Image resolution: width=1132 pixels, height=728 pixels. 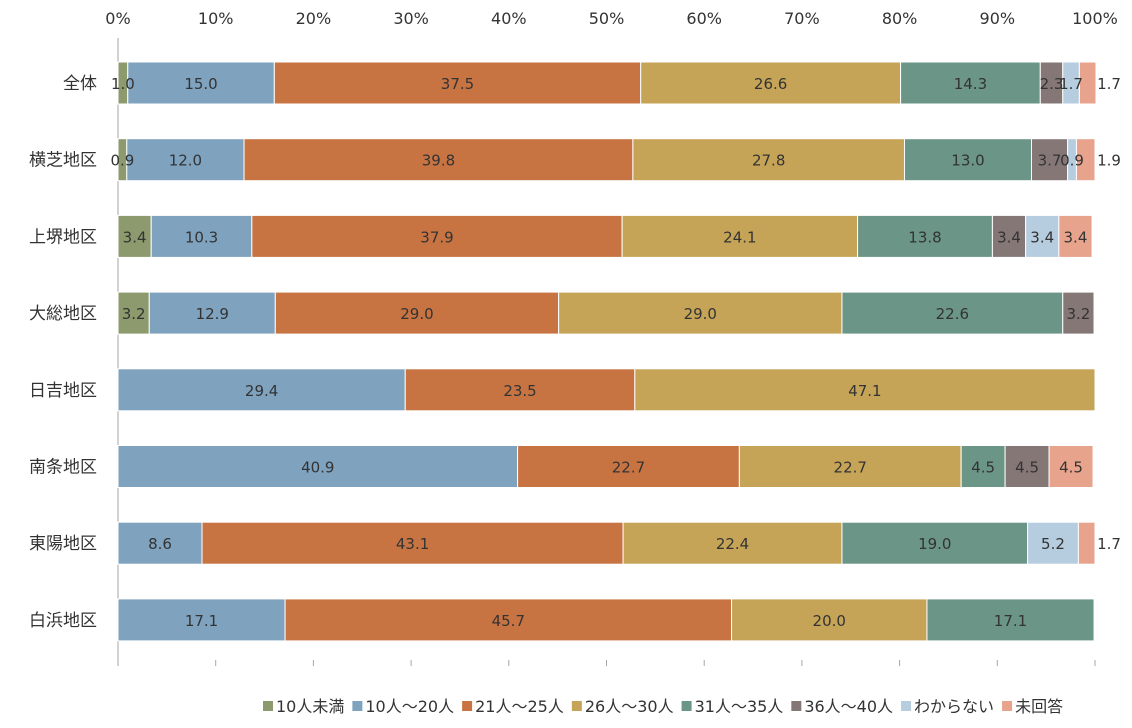 I want to click on x-tick-label: 70%, so click(x=802, y=18).